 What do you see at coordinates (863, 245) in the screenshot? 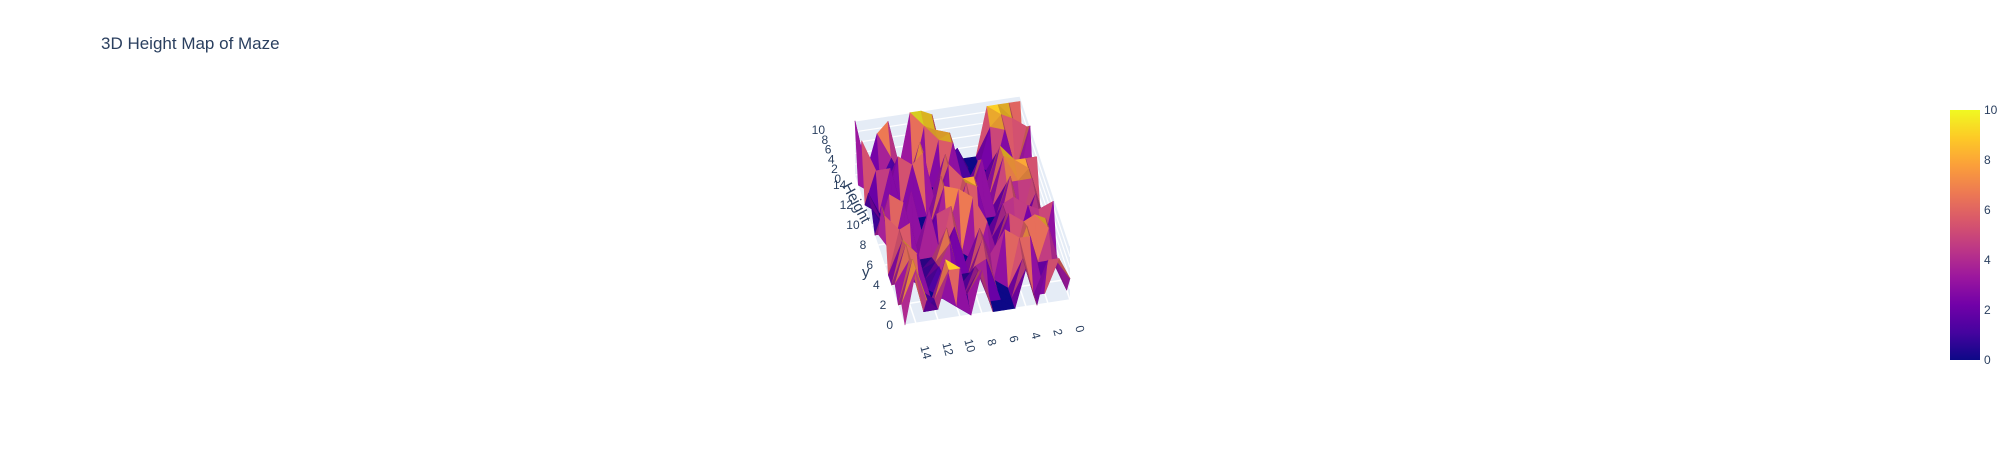
I see `y-tick-label: 8` at bounding box center [863, 245].